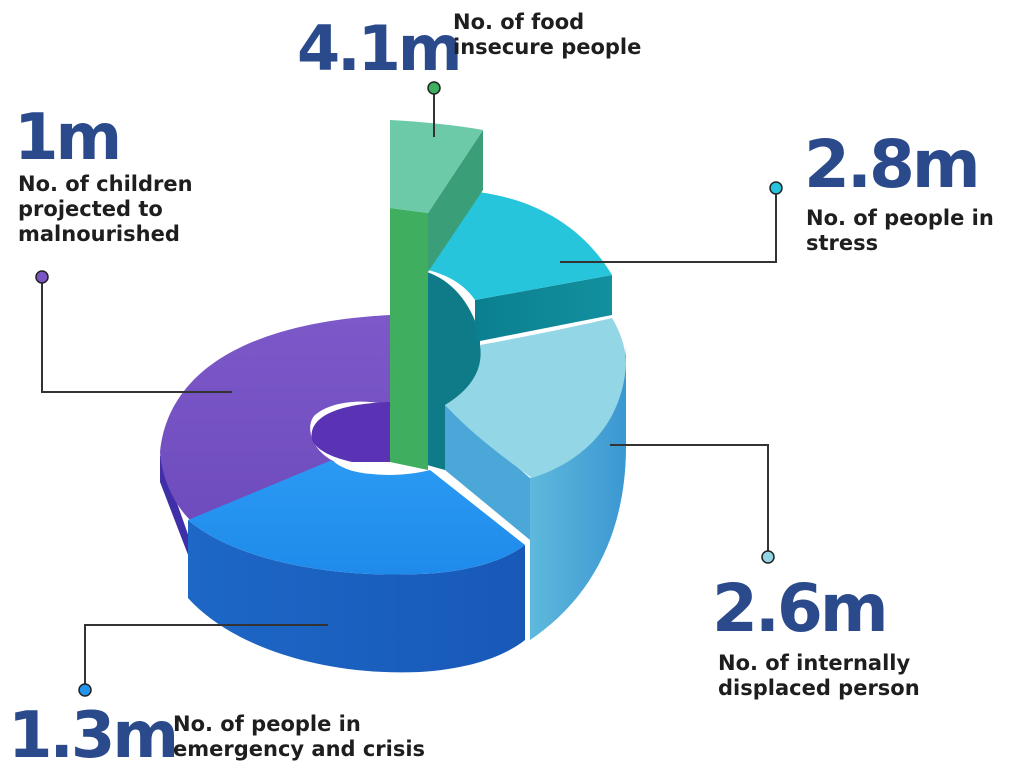 The image size is (1031, 774). Describe the element at coordinates (68, 138) in the screenshot. I see `children-value: 1m` at that location.